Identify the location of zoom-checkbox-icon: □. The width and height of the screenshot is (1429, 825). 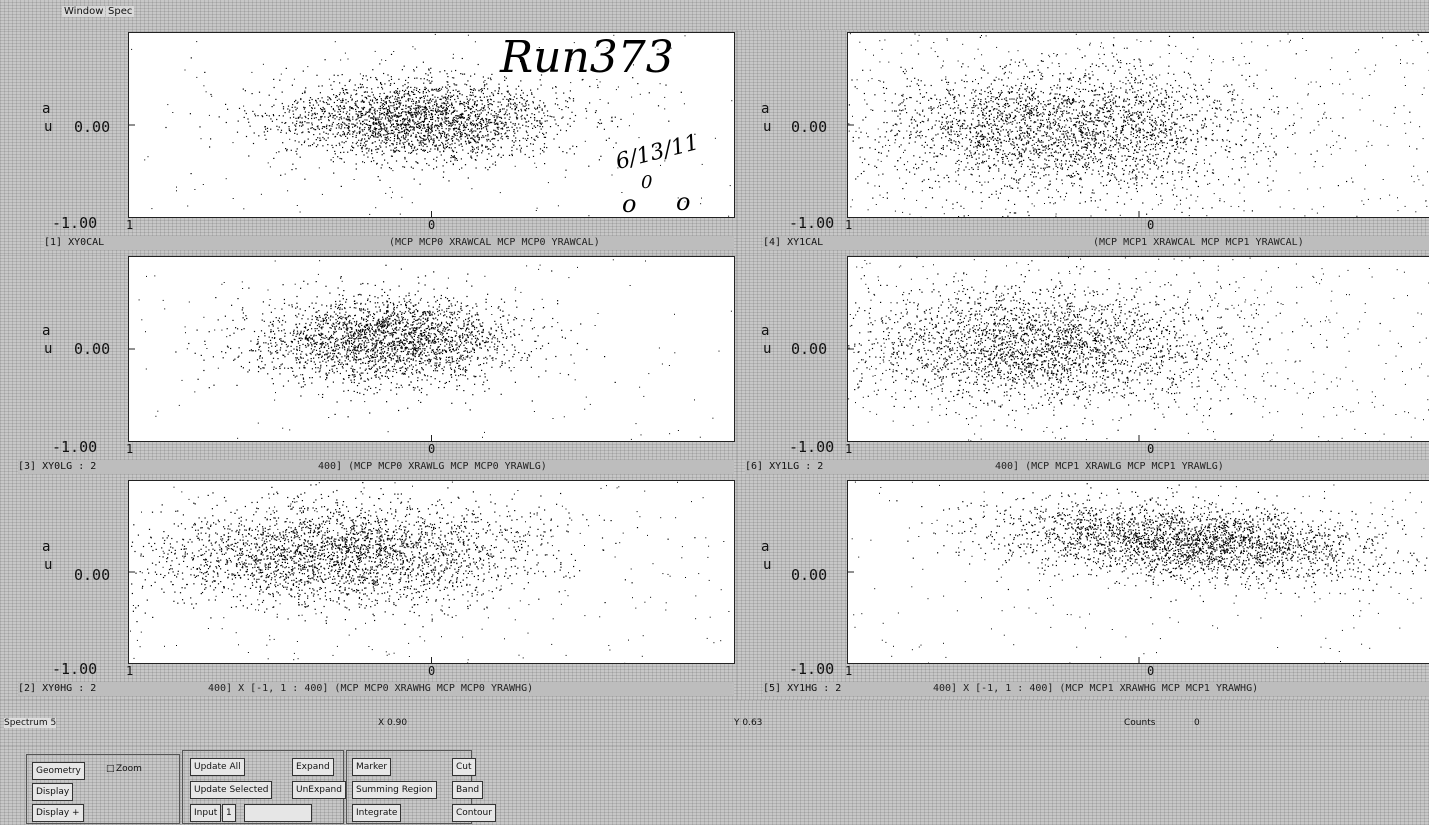
(110, 769).